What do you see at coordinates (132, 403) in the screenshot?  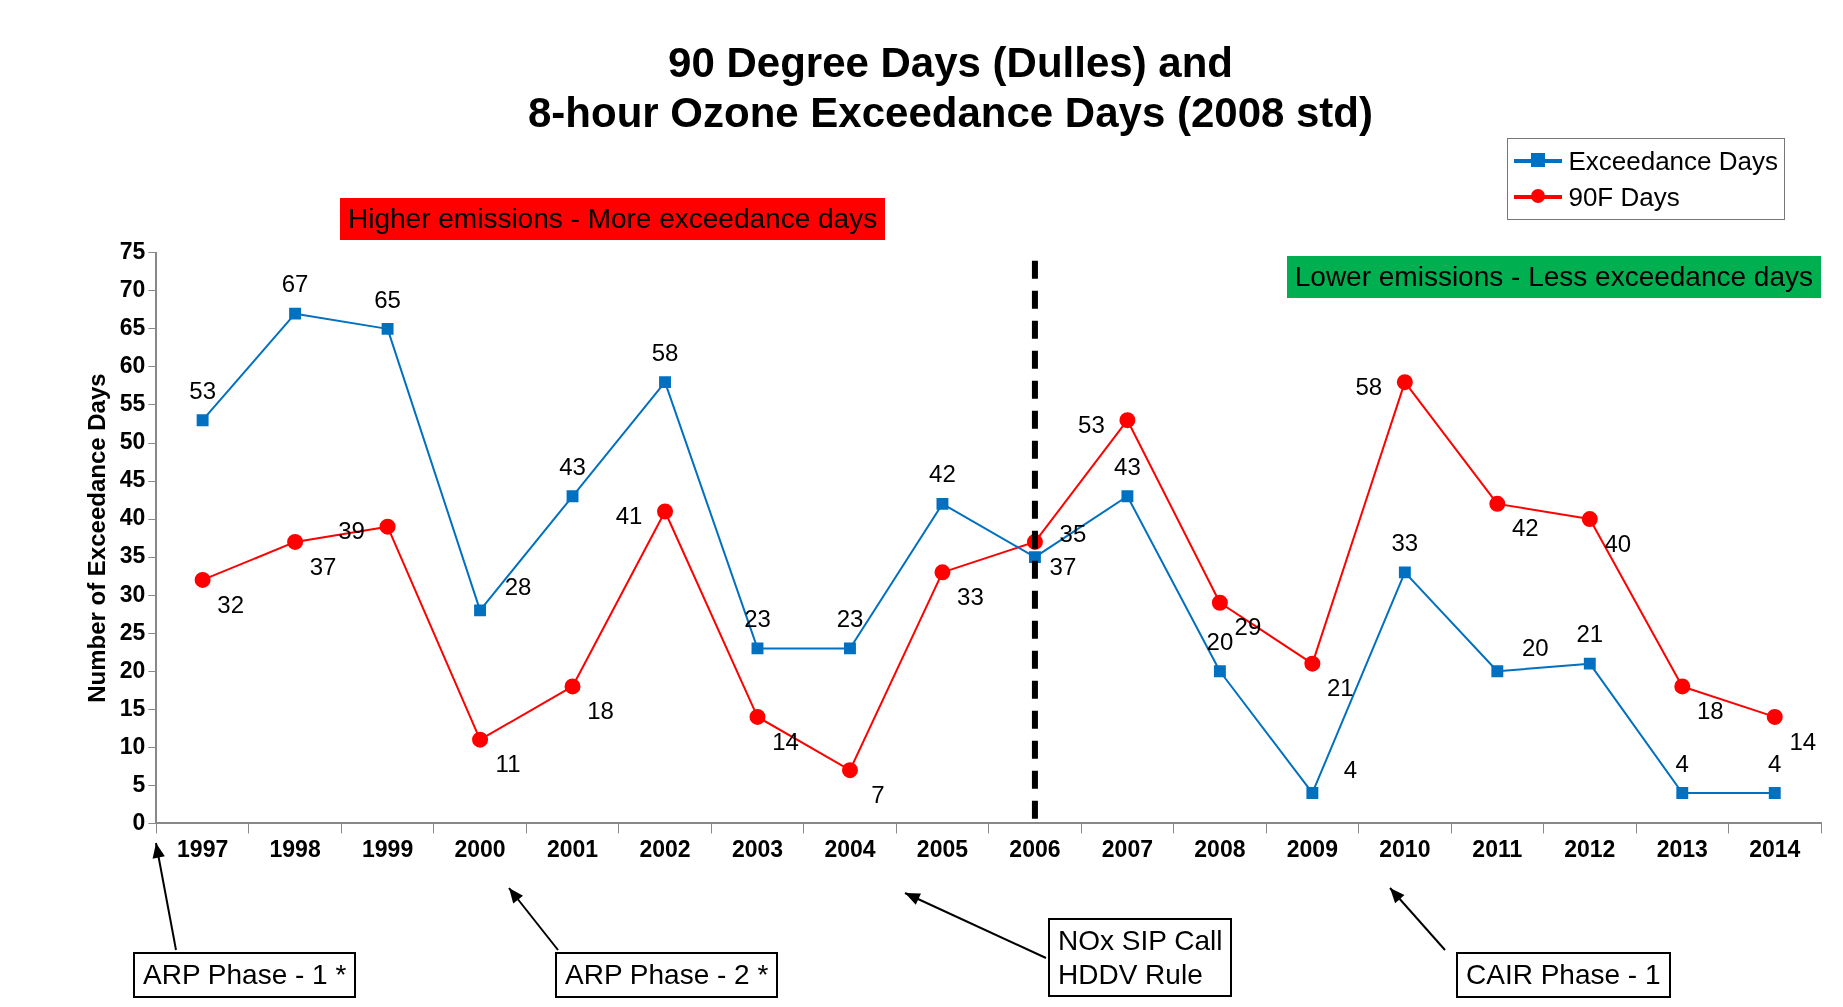 I see `y-tick-label: 55` at bounding box center [132, 403].